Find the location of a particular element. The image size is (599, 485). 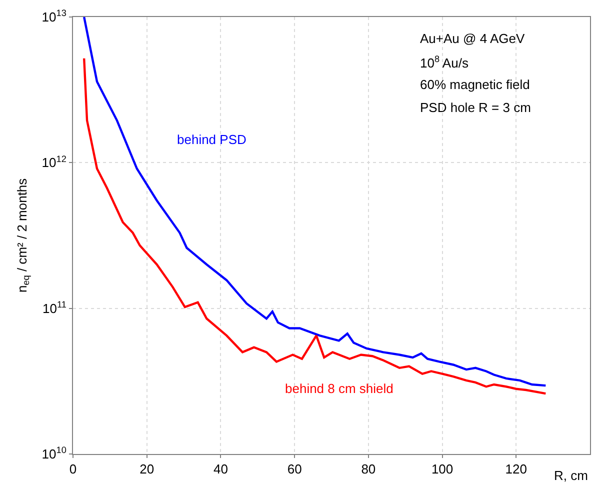

y-tick-label: 10$^{11}$ is located at coordinates (54, 307).